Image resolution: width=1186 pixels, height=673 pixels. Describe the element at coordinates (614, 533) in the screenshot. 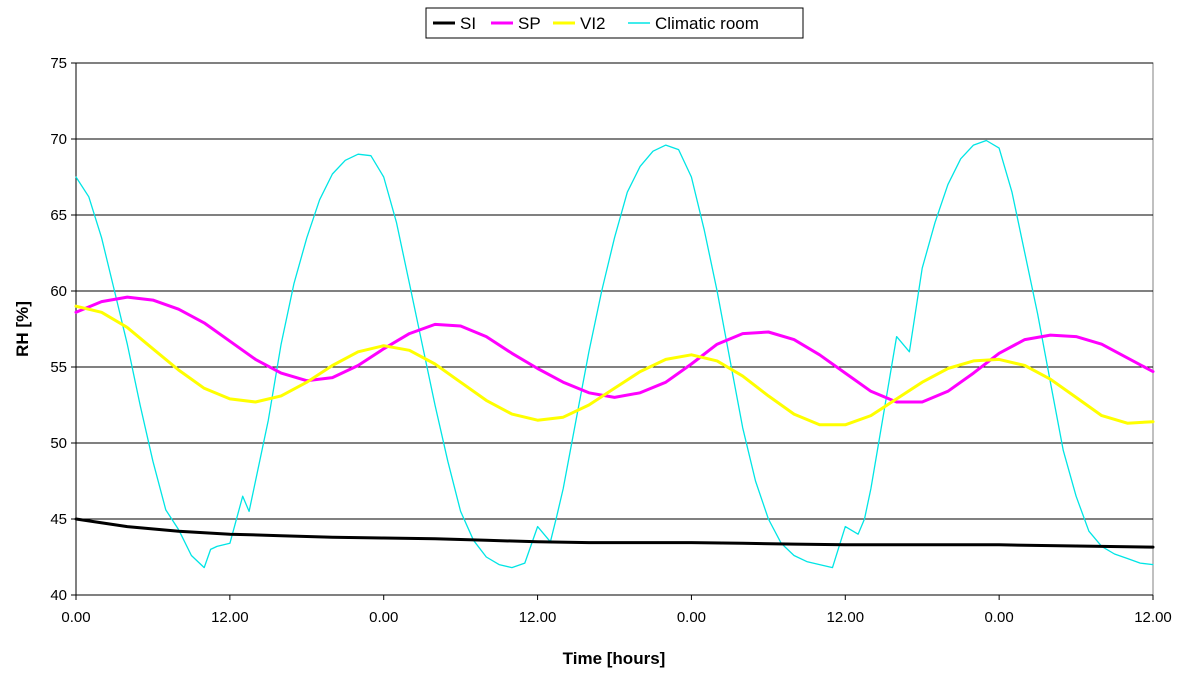

I see `series-line-si` at that location.